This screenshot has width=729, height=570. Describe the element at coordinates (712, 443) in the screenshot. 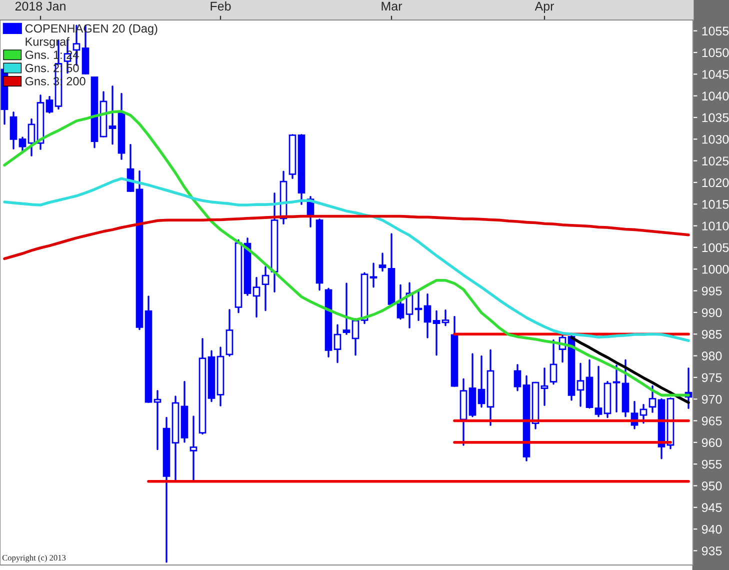

I see `y-tick-label: 960` at that location.